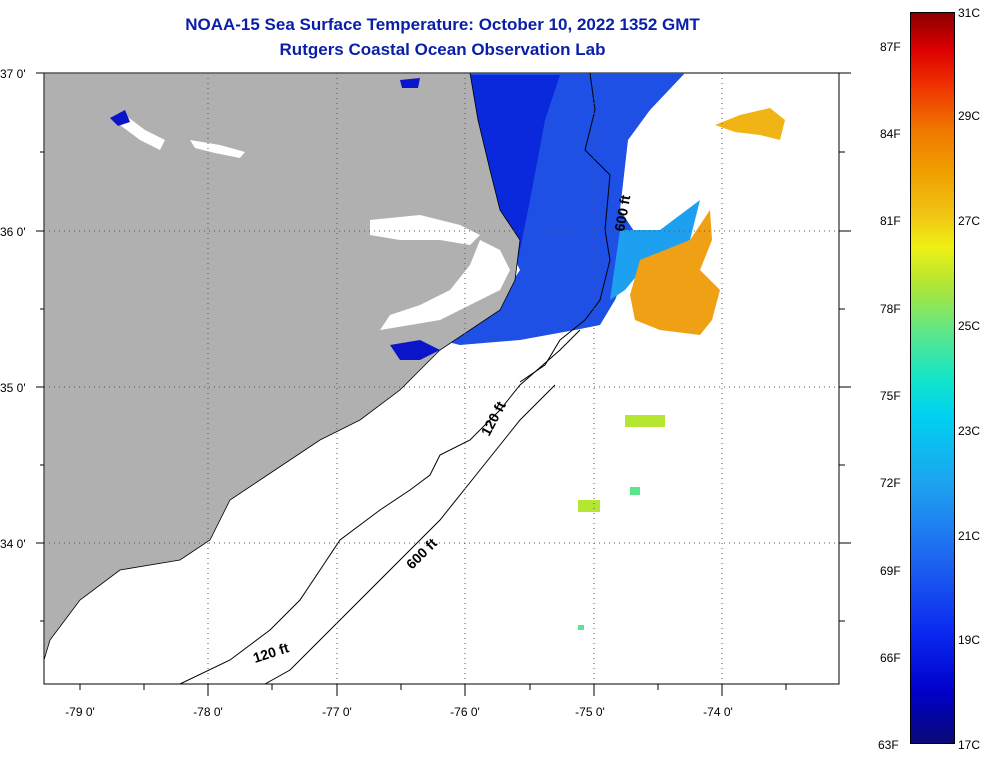 The width and height of the screenshot is (992, 761). I want to click on sst-cool-water-deep, so click(500, 207).